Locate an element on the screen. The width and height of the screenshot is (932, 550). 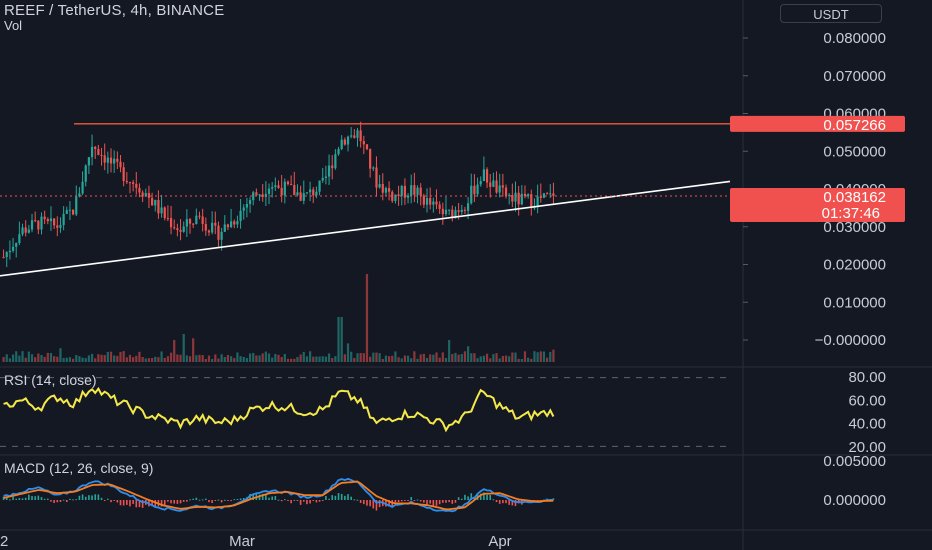
price-tick-label: 0.010000 is located at coordinates (854, 302).